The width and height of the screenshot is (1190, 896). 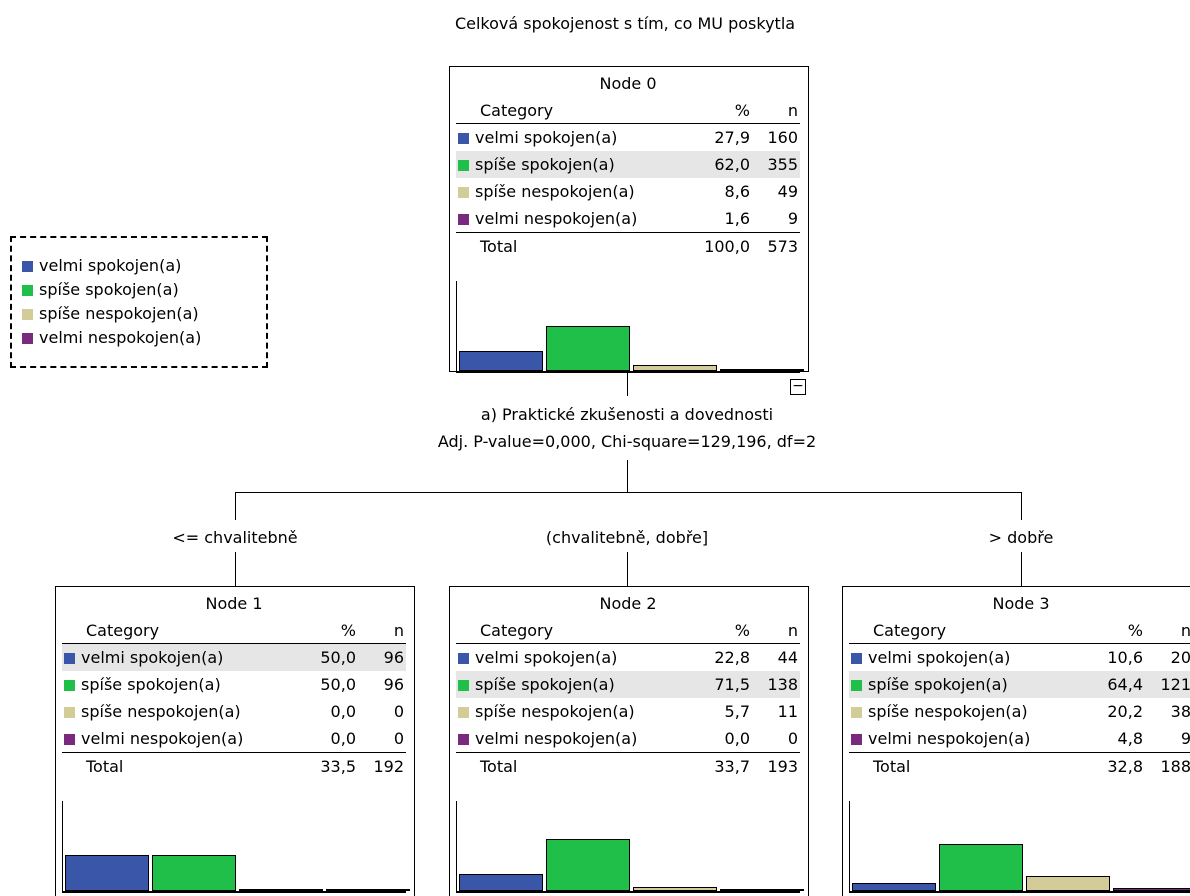 What do you see at coordinates (1019, 766) in the screenshot?
I see `total-row: Total 32,8 188` at bounding box center [1019, 766].